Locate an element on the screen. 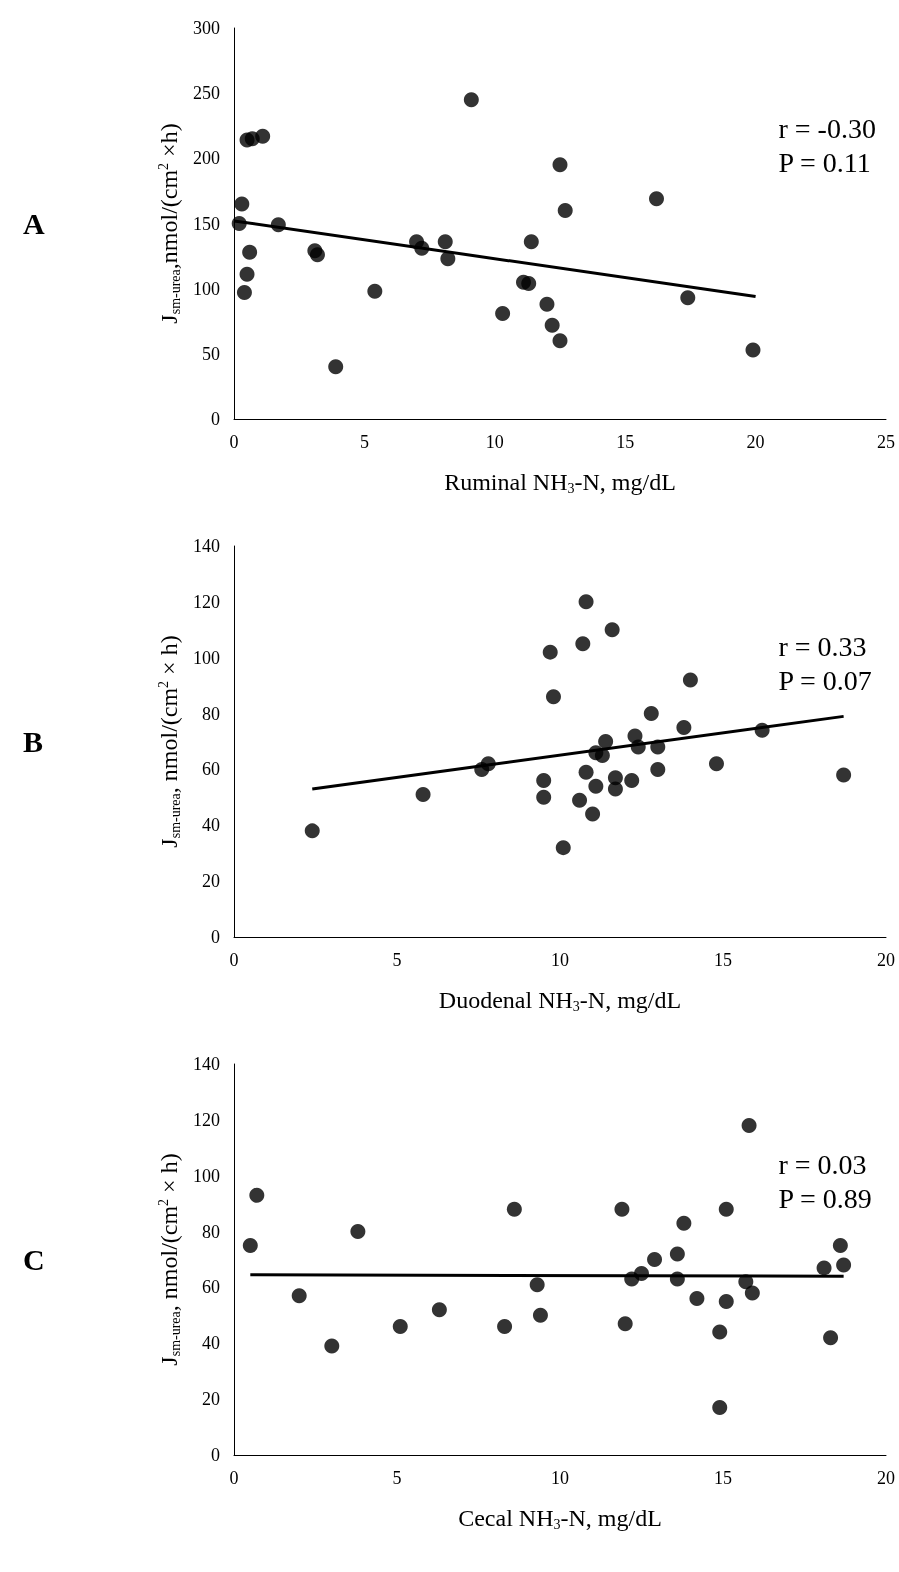  y-tick-label: 200 is located at coordinates (206, 158).